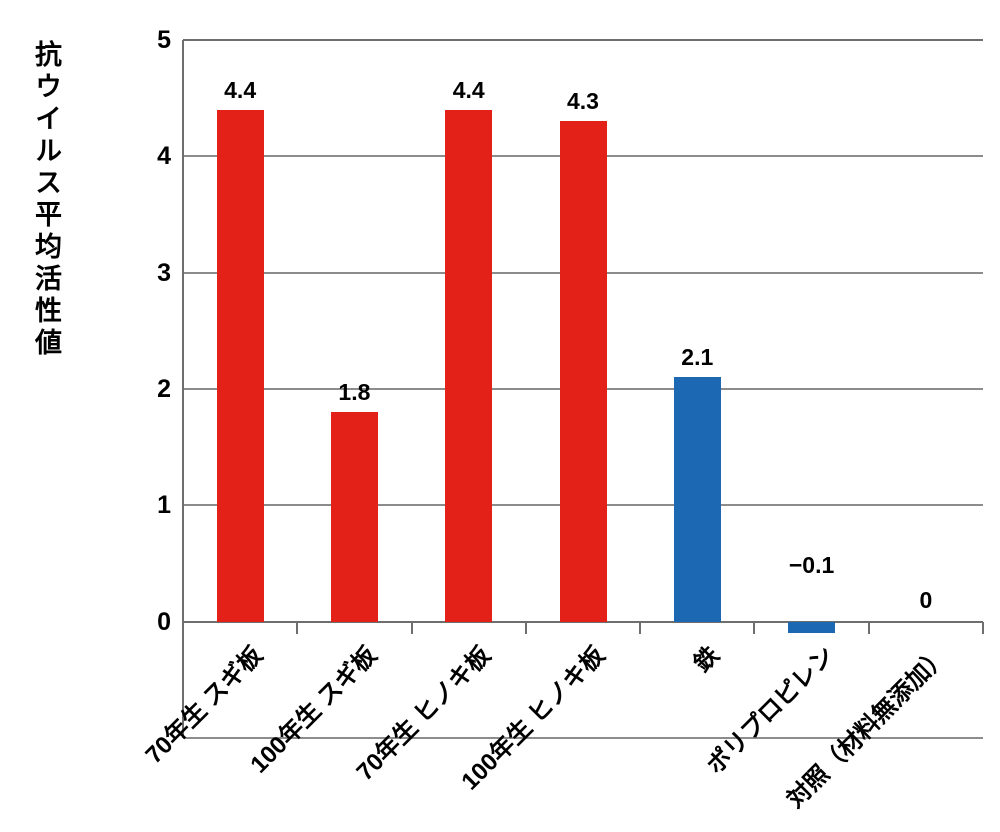  Describe the element at coordinates (697, 357) in the screenshot. I see `bar-value-label: 2.1` at that location.